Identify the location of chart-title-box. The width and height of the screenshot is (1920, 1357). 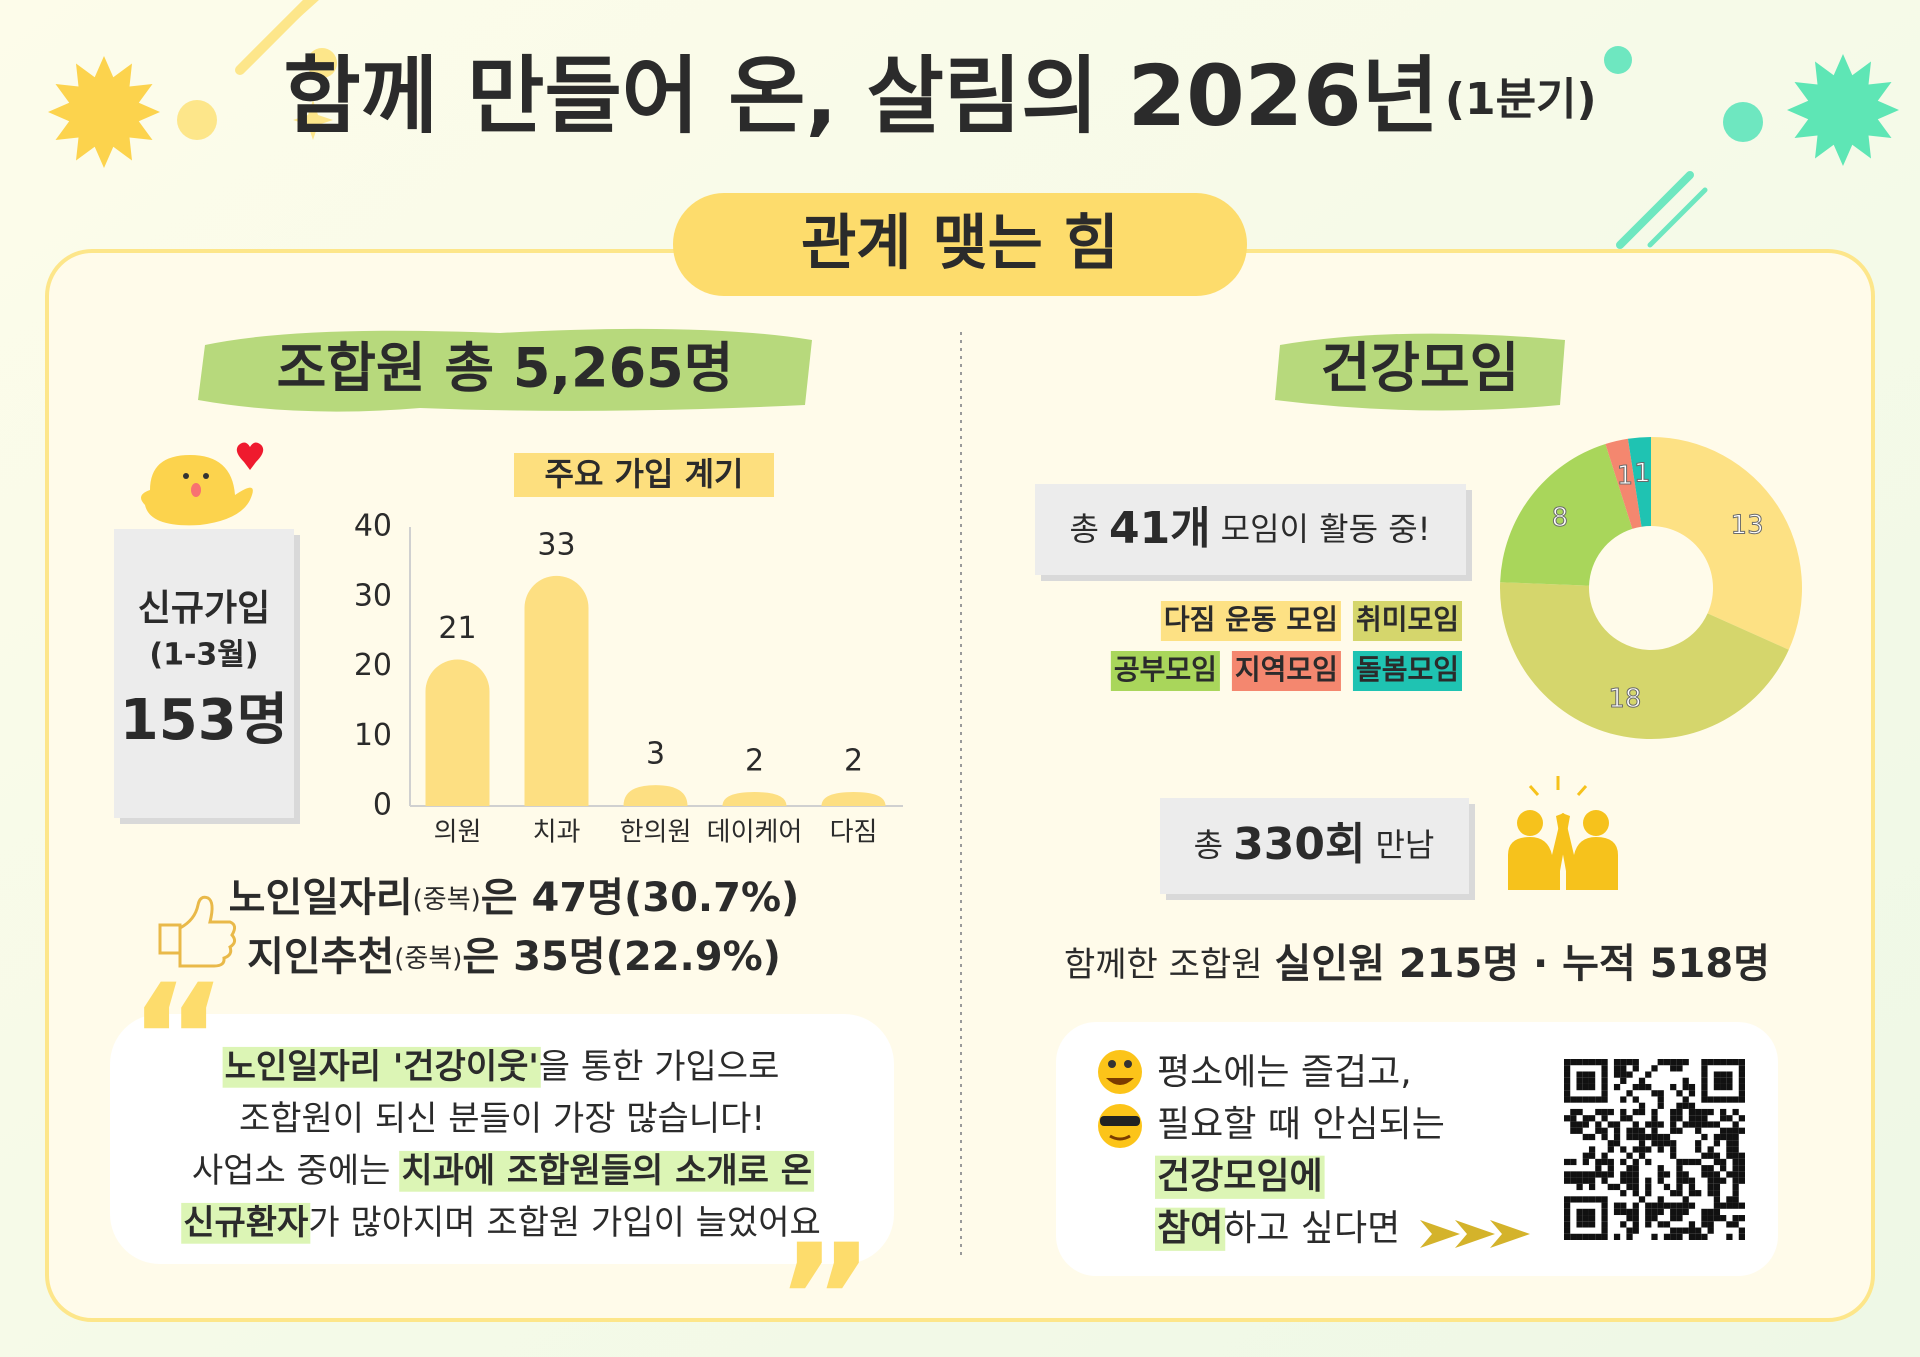
(644, 475).